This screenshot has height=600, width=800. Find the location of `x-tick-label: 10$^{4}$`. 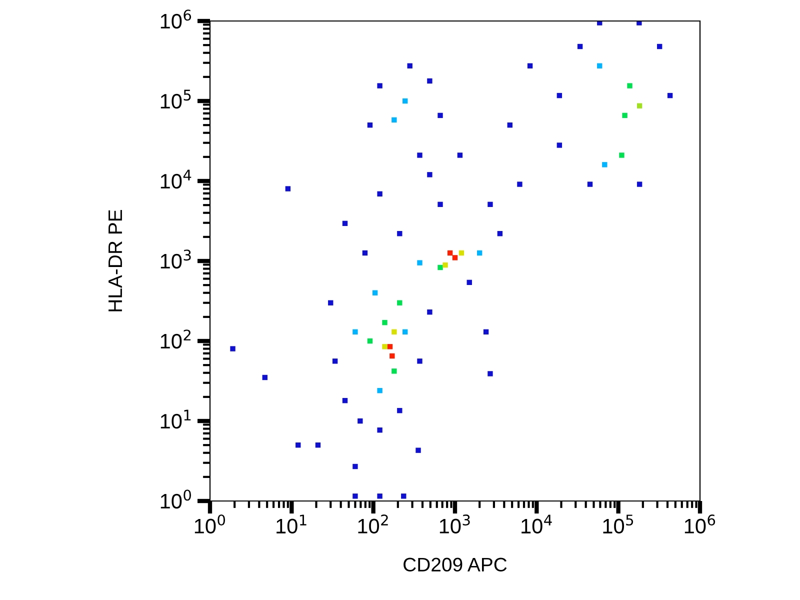

x-tick-label: 10$^{4}$ is located at coordinates (537, 524).